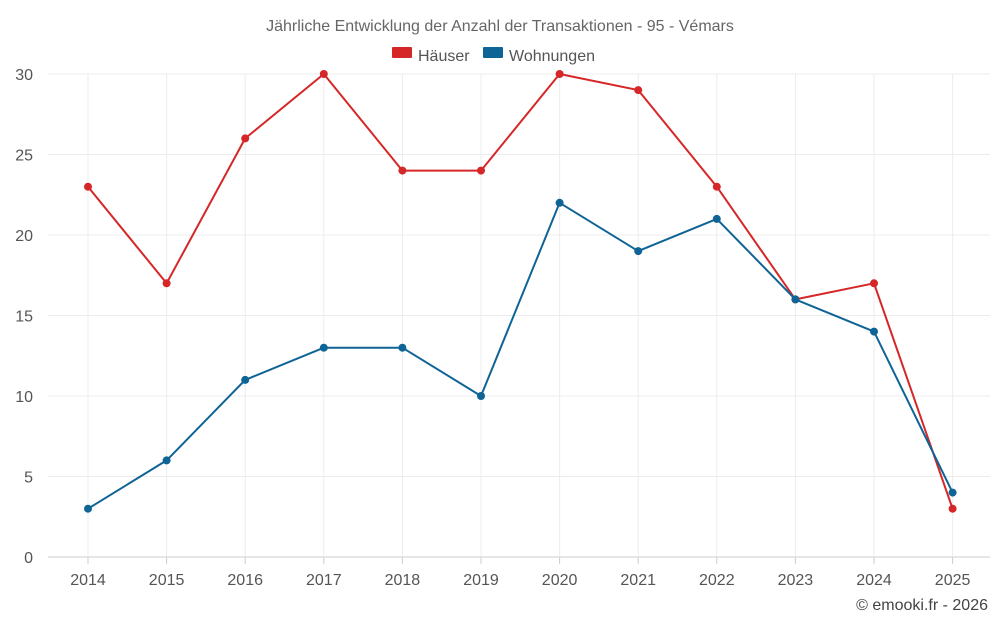 Image resolution: width=1000 pixels, height=625 pixels. What do you see at coordinates (638, 580) in the screenshot?
I see `x-tick-label: 2021` at bounding box center [638, 580].